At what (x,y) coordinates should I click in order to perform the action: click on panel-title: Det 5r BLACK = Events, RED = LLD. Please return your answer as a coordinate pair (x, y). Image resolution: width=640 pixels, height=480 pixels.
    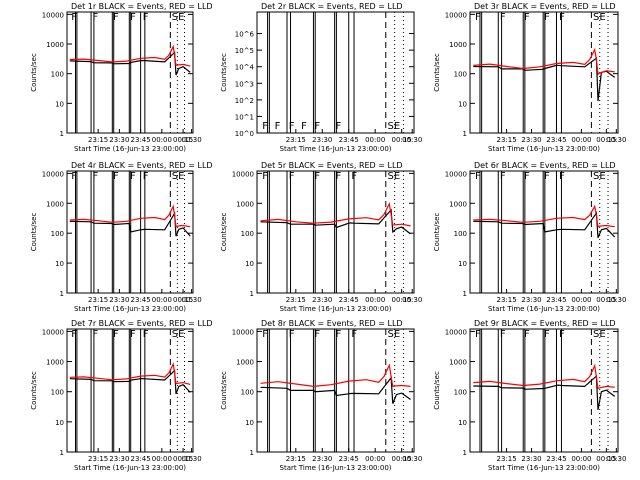
    Looking at the image, I should click on (332, 165).